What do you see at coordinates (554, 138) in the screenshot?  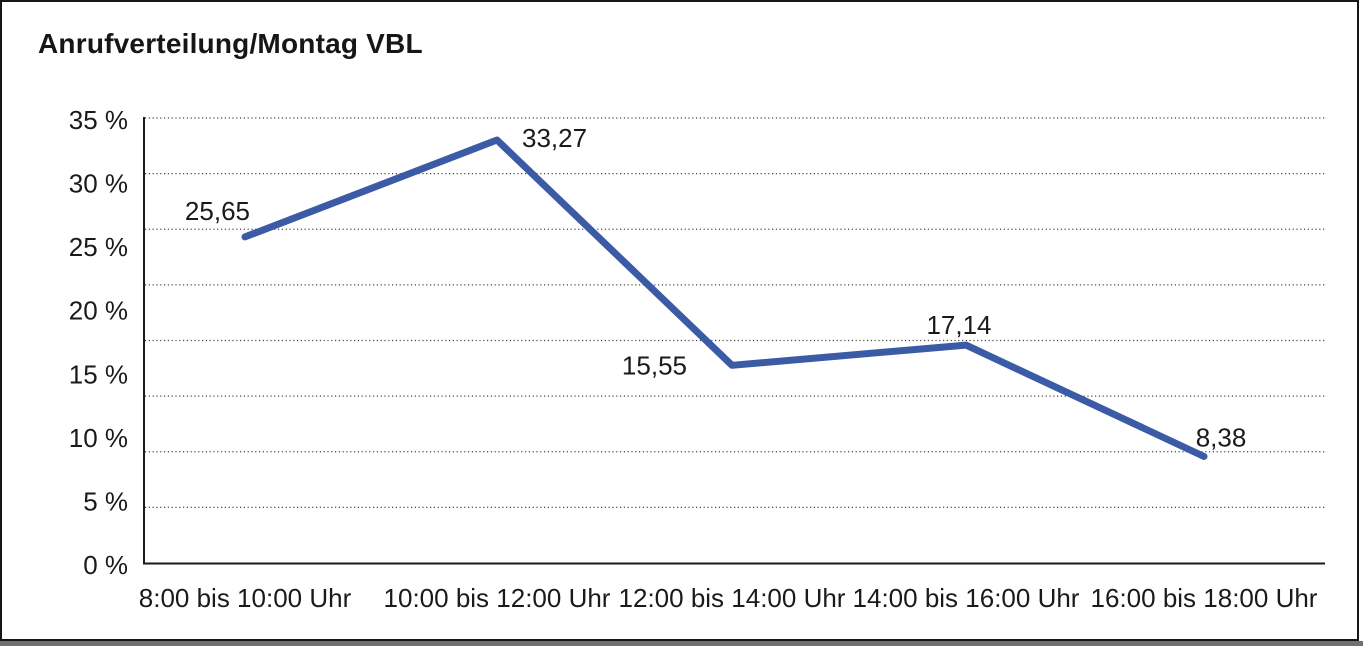 I see `data-point-label: 33,27` at bounding box center [554, 138].